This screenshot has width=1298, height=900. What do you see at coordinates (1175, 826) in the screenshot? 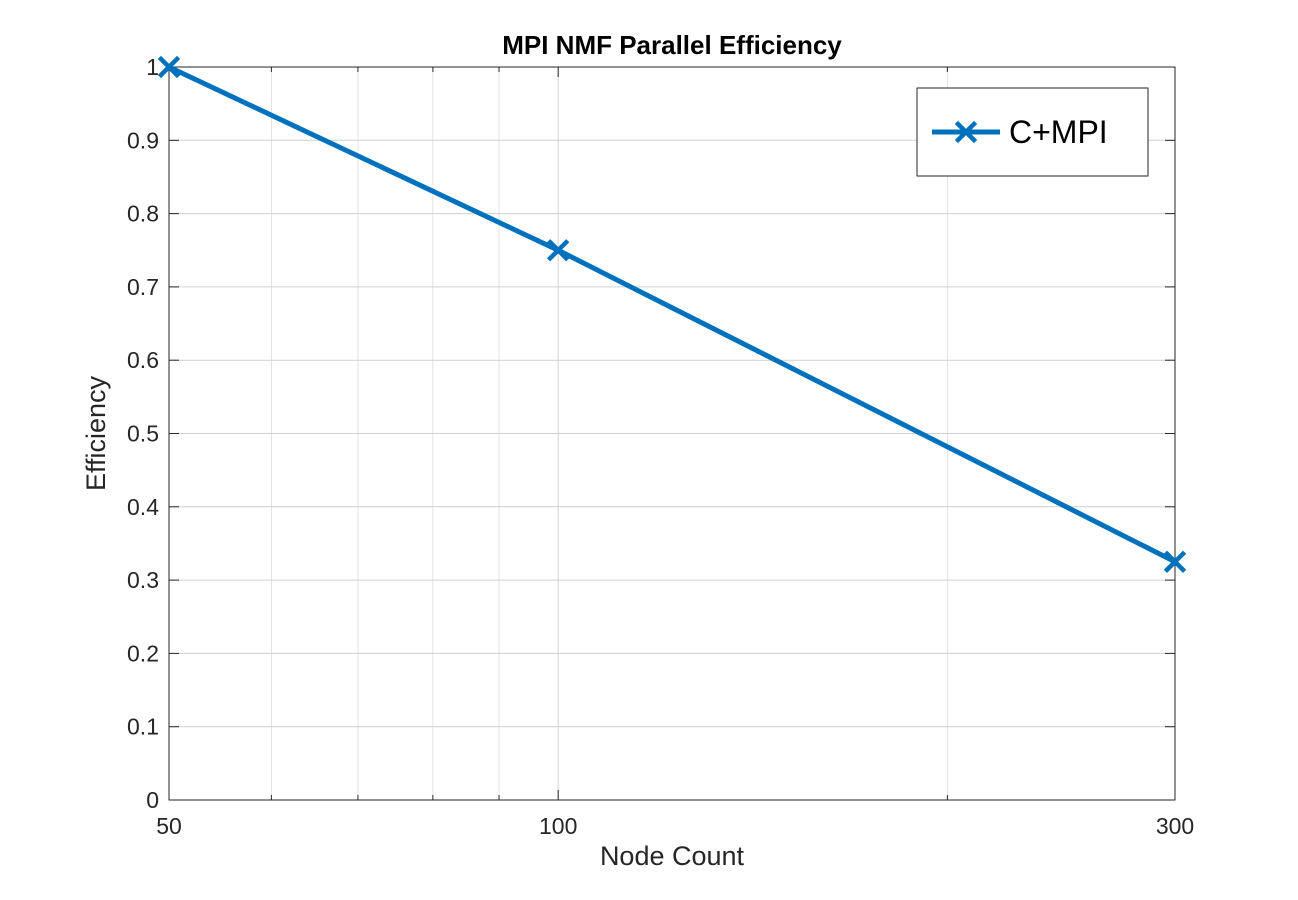
I see `x-tick-label: 300` at bounding box center [1175, 826].